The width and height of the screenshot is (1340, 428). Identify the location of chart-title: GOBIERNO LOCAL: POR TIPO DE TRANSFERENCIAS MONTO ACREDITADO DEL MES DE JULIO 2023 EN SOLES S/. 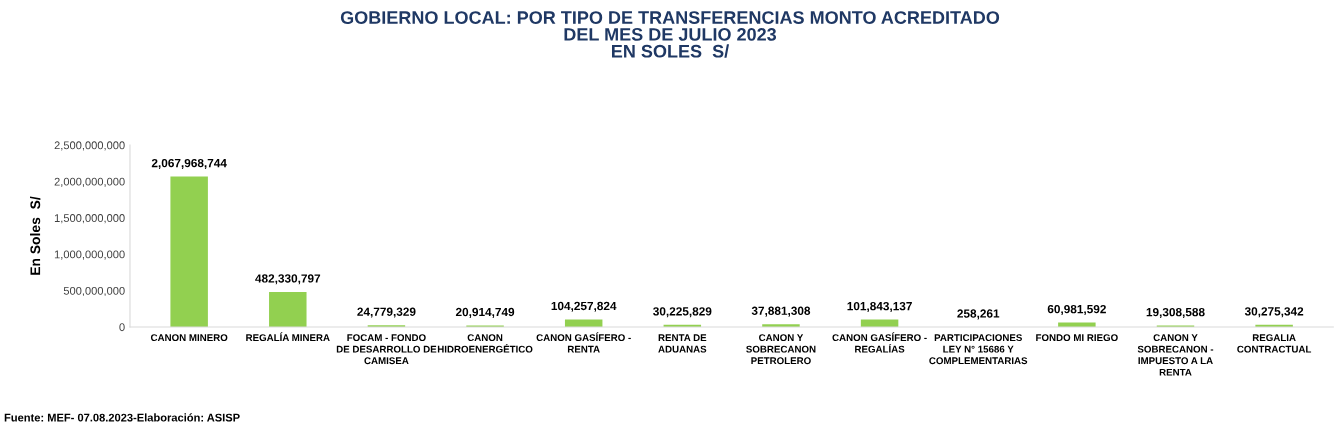
(670, 34).